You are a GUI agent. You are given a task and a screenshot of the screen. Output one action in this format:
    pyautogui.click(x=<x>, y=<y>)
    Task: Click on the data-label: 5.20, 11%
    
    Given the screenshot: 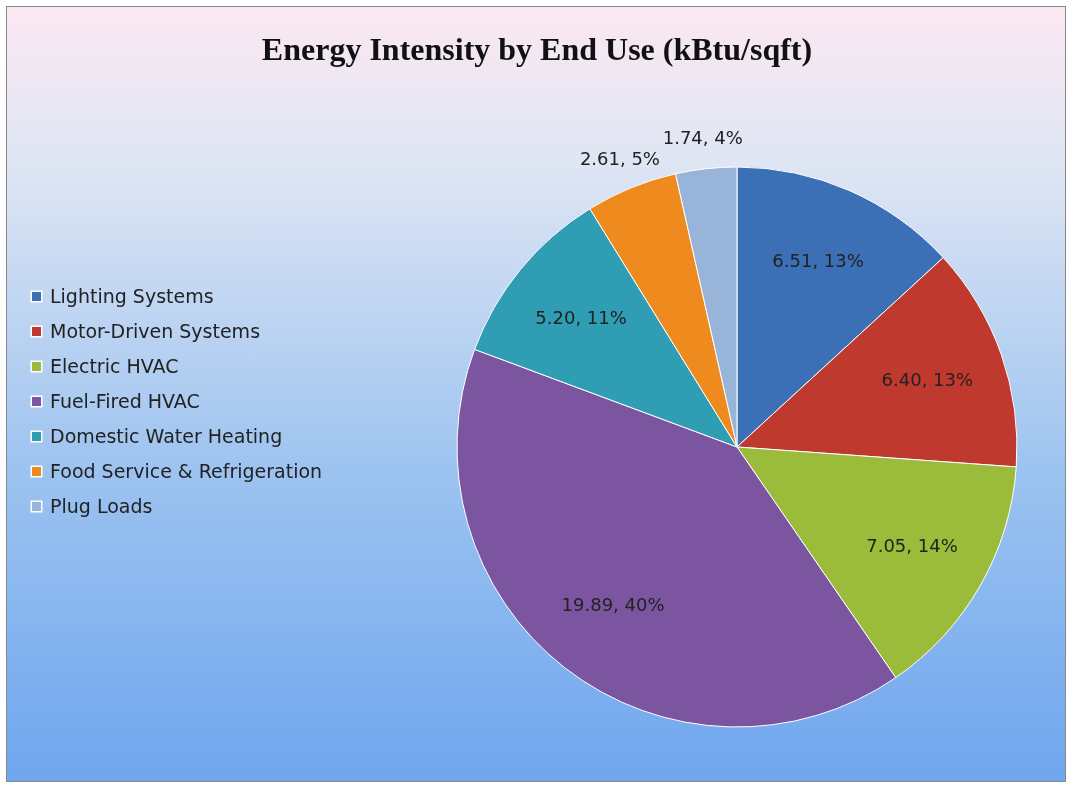 What is the action you would take?
    pyautogui.click(x=581, y=318)
    